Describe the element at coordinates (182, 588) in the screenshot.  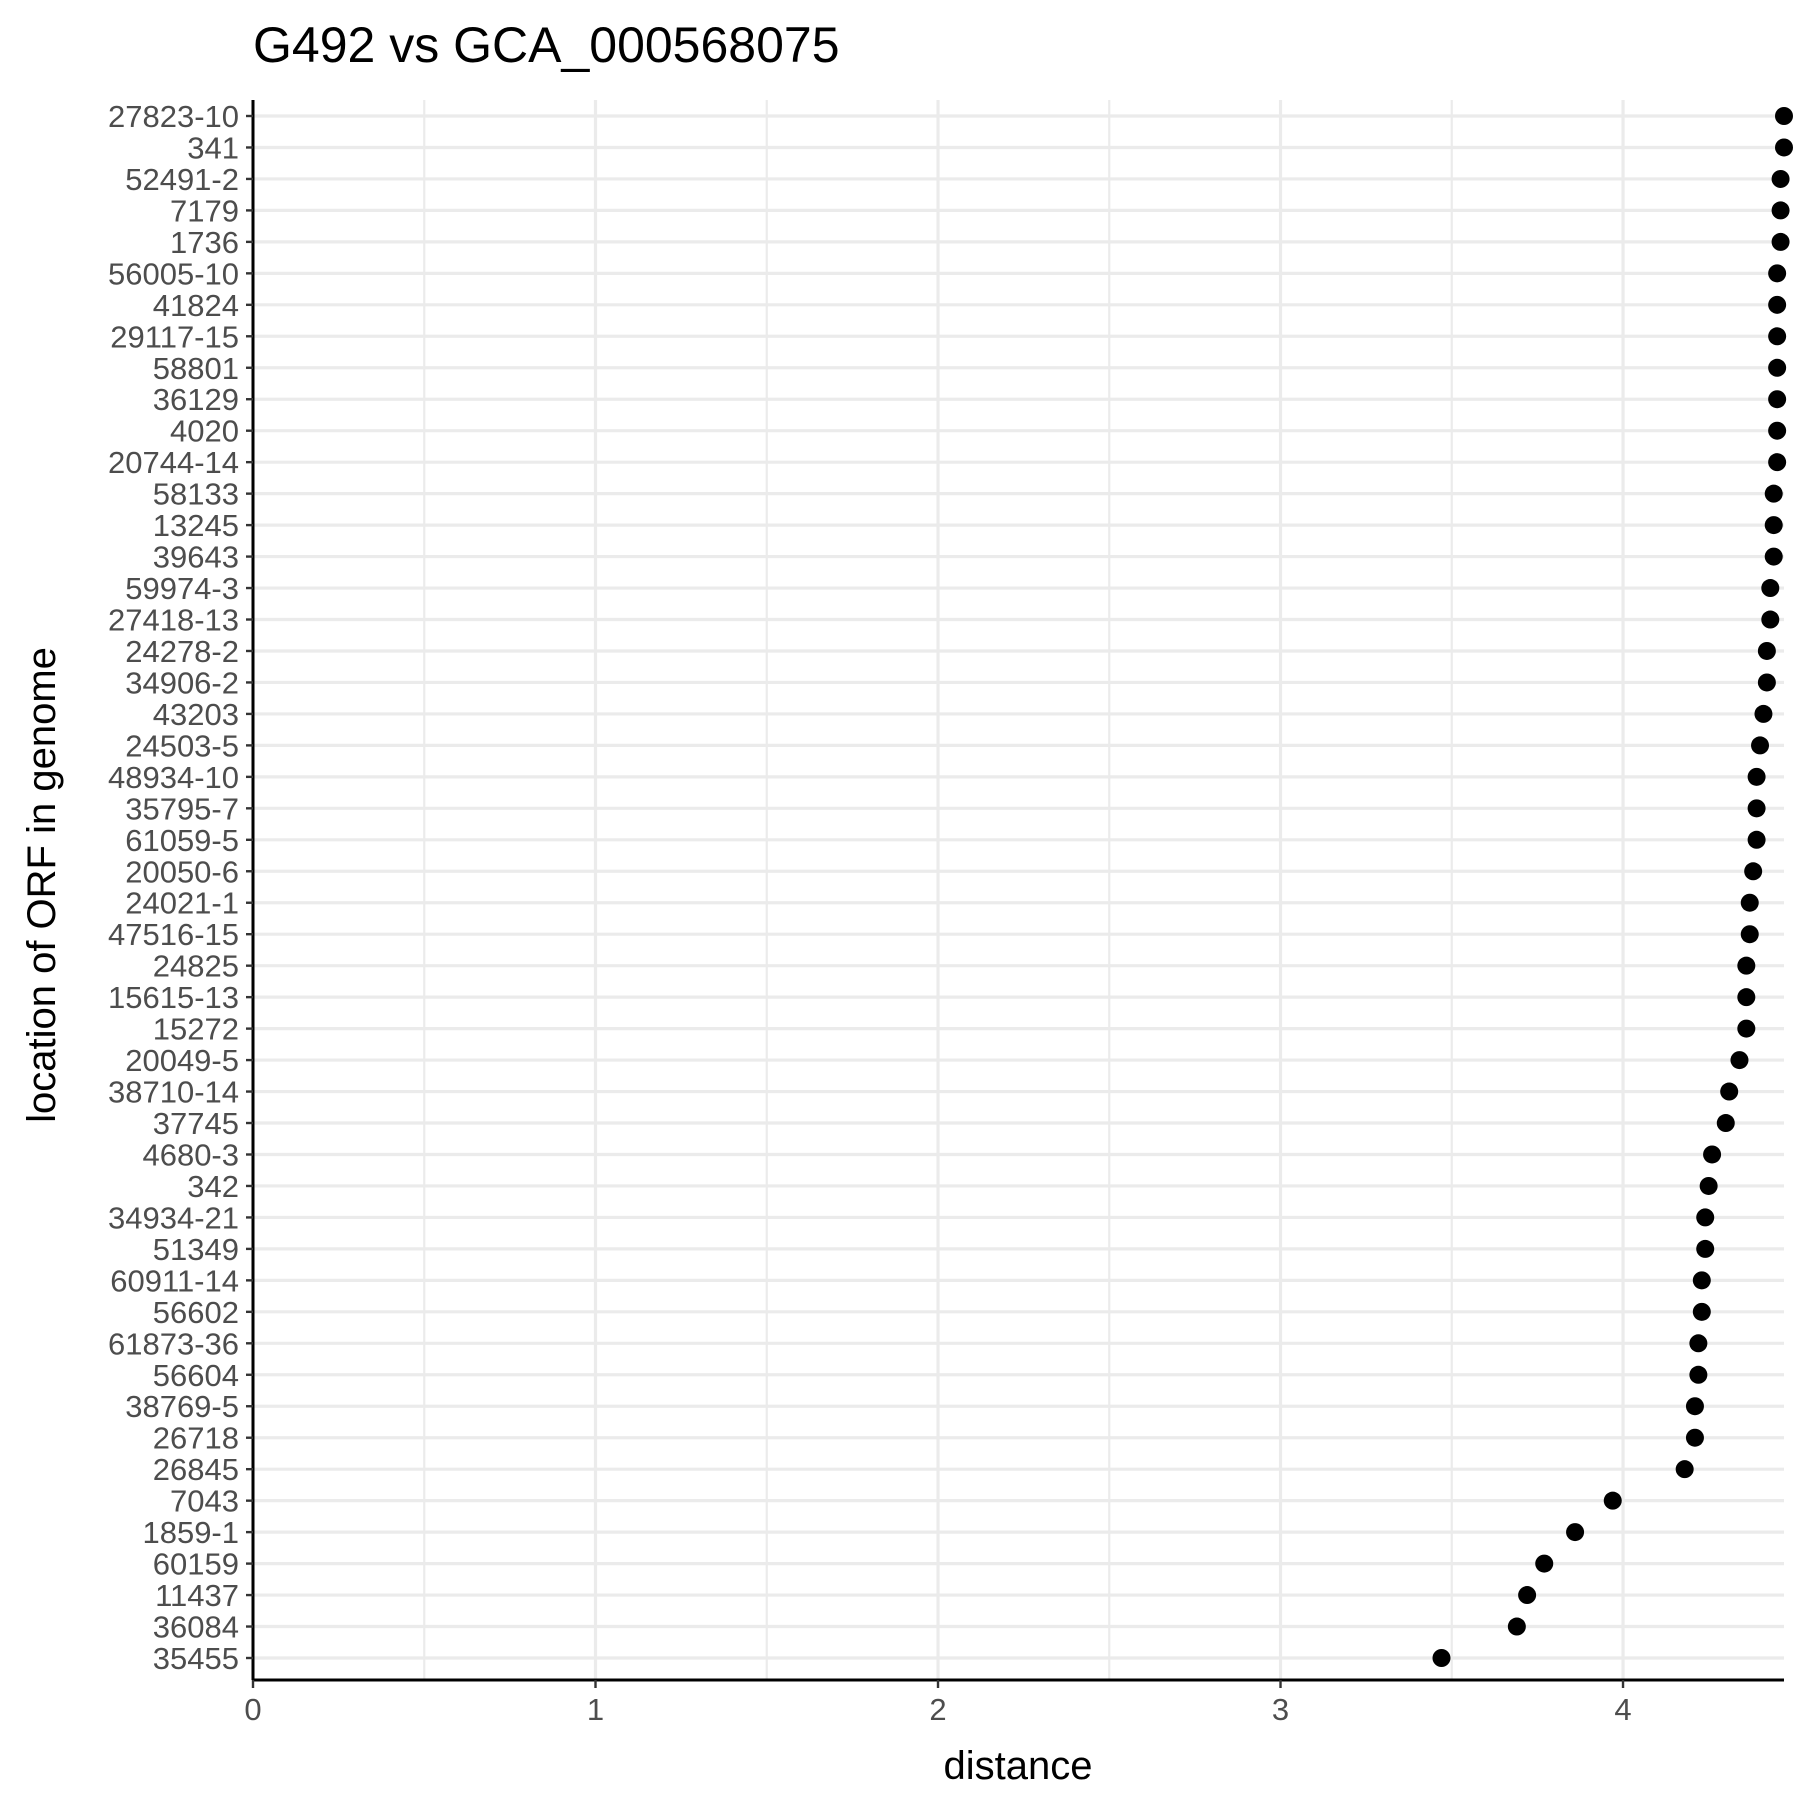
I see `y-tick-label: 59974-3` at that location.